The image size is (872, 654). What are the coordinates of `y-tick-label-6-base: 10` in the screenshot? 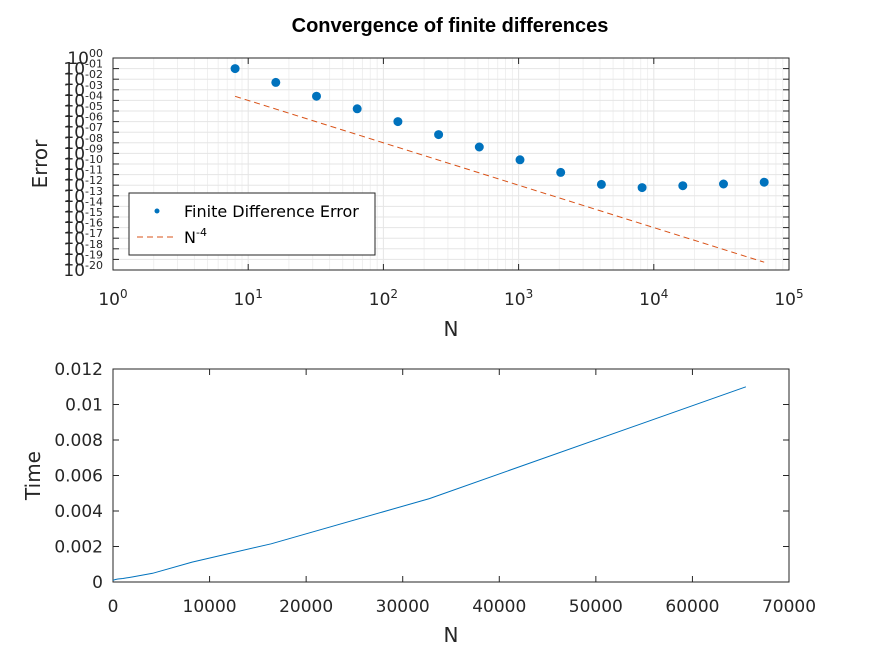 It's located at (74, 207).